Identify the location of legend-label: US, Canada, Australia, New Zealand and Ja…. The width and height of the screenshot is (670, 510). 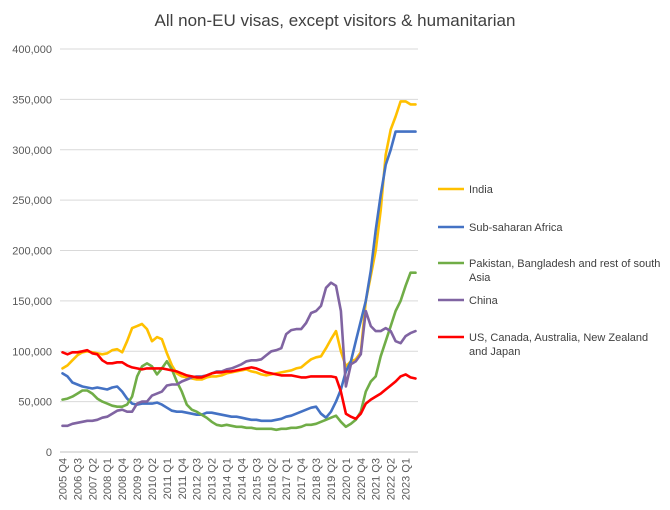
(558, 345).